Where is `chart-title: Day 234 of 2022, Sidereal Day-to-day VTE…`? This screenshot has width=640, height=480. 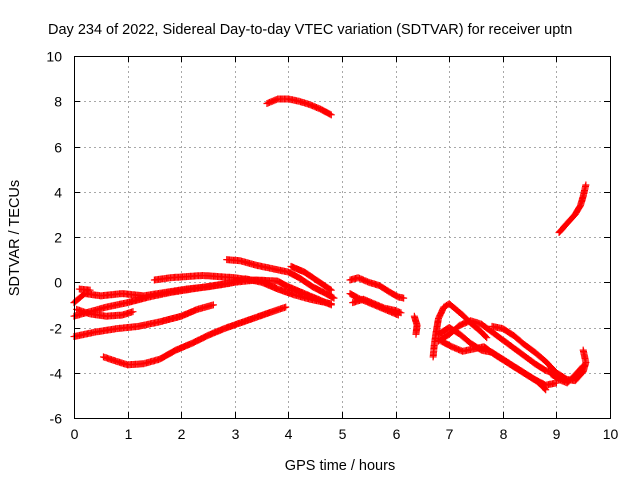
chart-title: Day 234 of 2022, Sidereal Day-to-day VTE… is located at coordinates (310, 30).